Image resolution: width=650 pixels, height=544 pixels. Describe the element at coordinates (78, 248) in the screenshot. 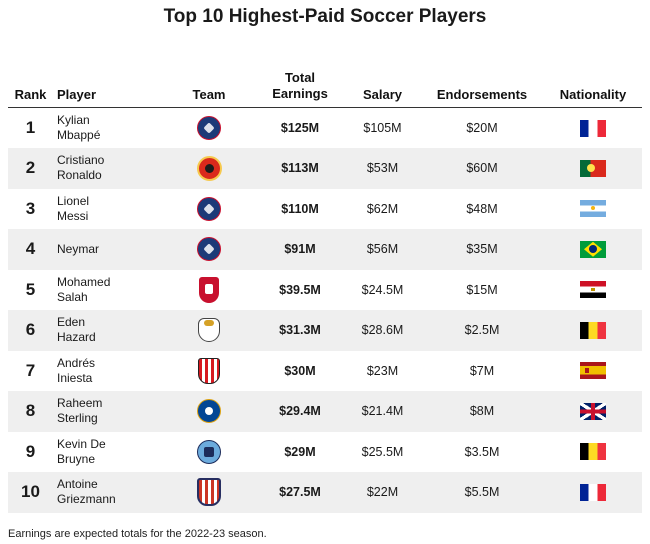

I see `player-cell: Neymar` at that location.